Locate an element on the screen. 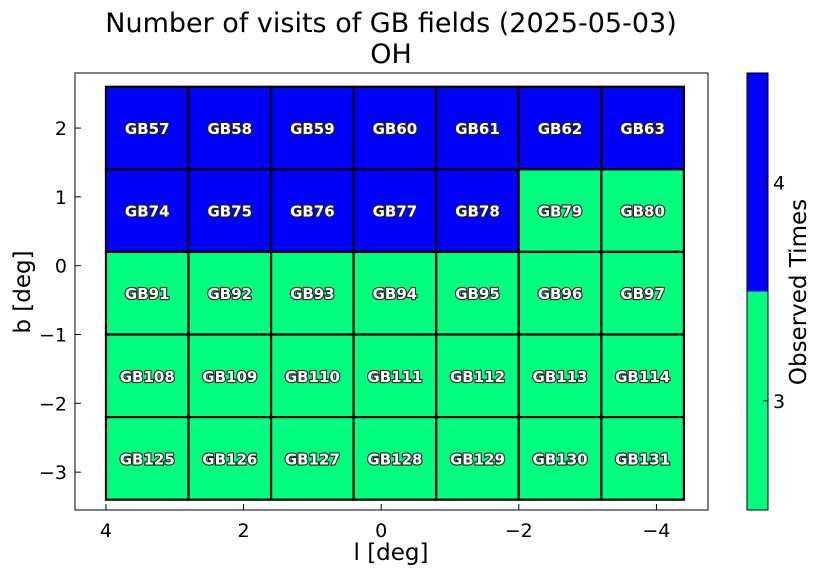 This screenshot has height=575, width=822. field-label: GB75 is located at coordinates (229, 212).